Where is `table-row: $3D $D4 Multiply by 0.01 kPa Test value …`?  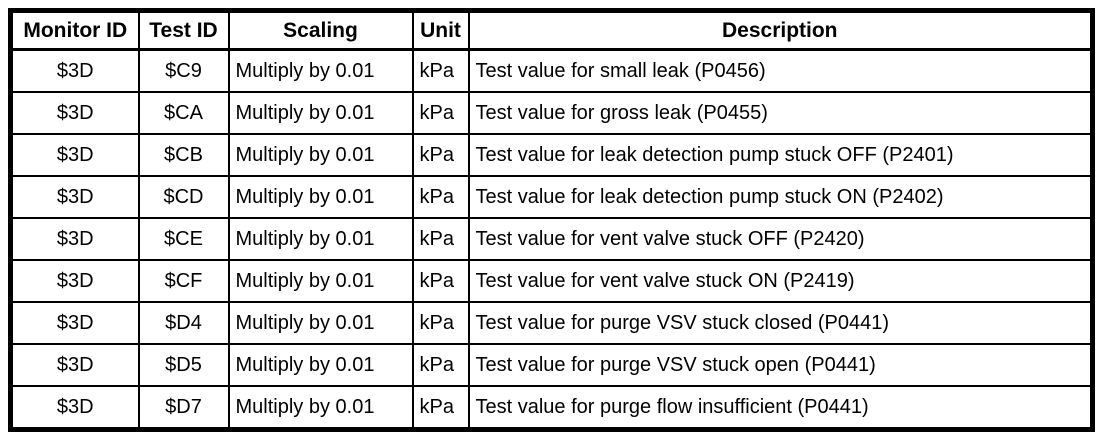 table-row: $3D $D4 Multiply by 0.01 kPa Test value … is located at coordinates (551, 323).